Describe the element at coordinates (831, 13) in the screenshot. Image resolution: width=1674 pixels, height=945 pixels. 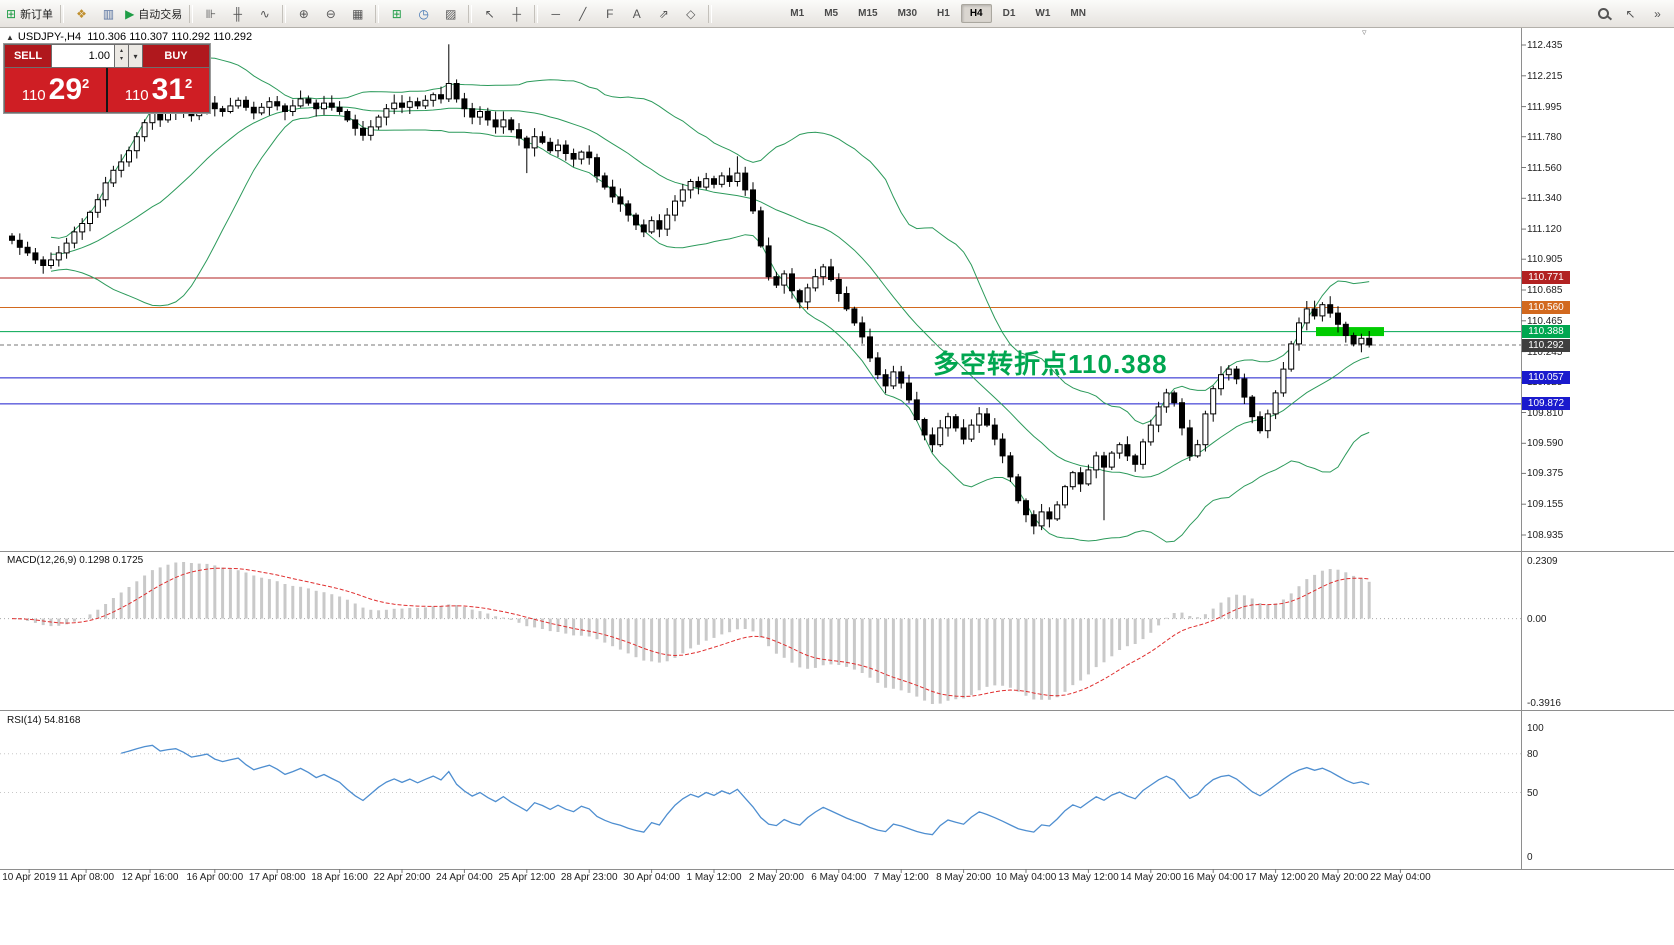
I see `timeframe-M5: M5` at that location.